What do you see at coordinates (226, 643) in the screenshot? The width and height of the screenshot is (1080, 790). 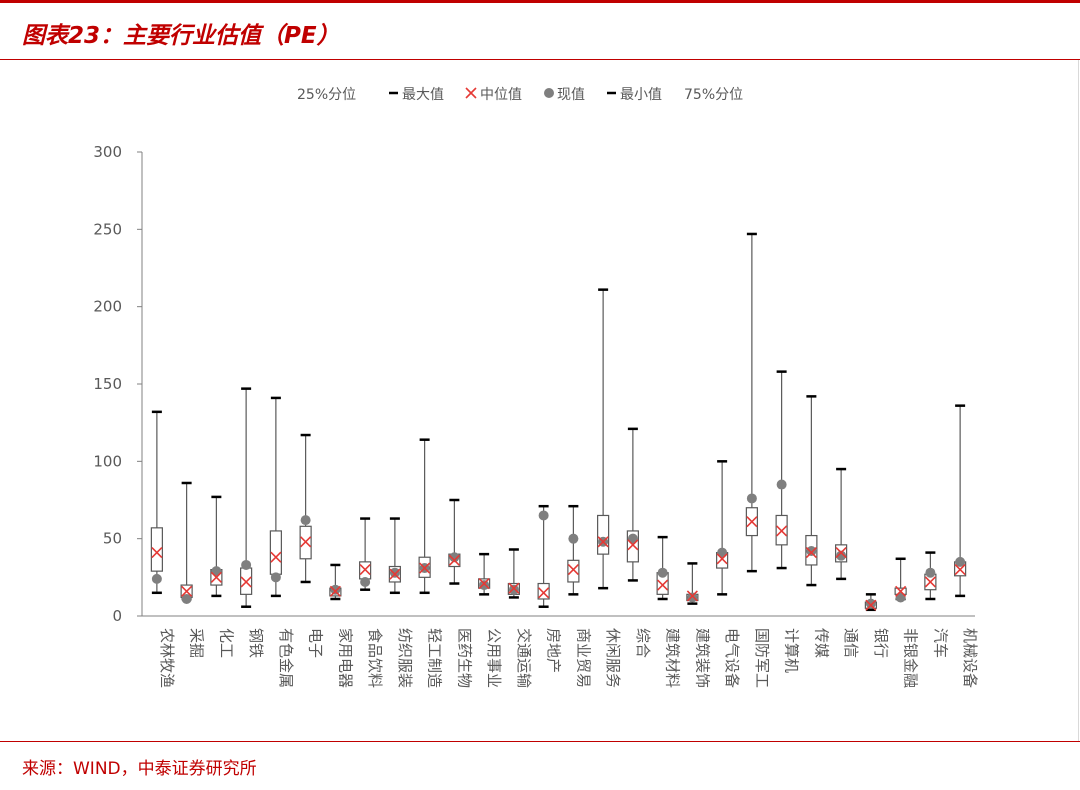 I see `x-tick-label: 化工` at bounding box center [226, 643].